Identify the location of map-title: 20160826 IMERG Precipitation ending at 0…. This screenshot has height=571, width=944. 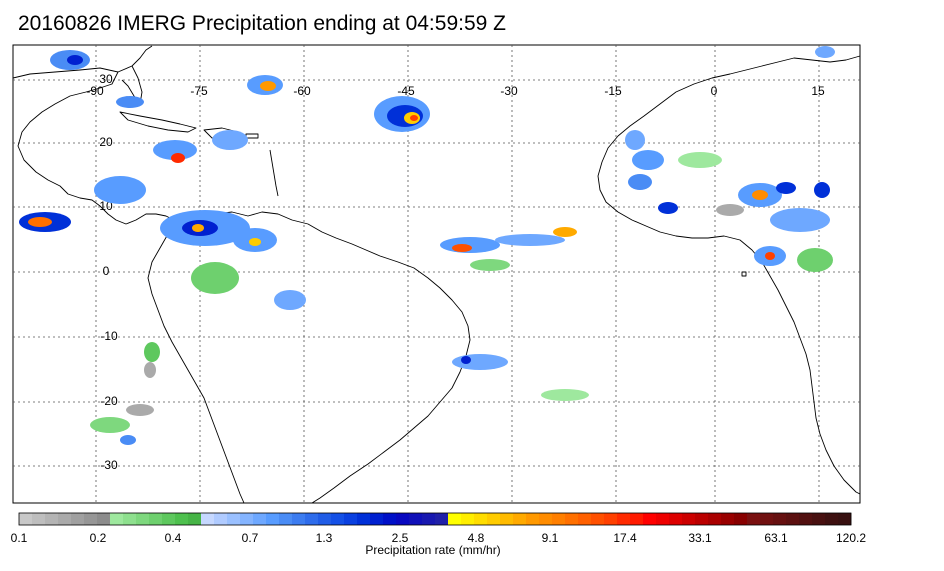
(262, 23).